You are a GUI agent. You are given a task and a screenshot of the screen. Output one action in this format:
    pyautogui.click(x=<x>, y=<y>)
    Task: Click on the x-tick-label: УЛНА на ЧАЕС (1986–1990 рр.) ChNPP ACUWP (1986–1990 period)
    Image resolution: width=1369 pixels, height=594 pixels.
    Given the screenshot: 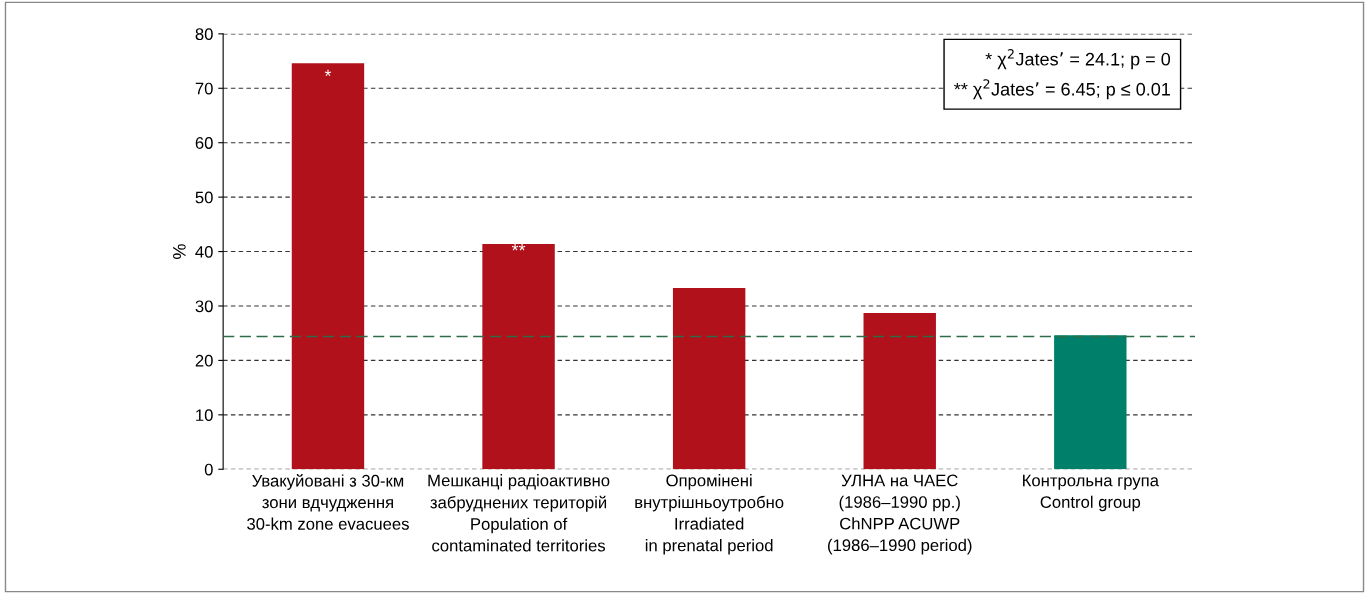 What is the action you would take?
    pyautogui.click(x=900, y=514)
    